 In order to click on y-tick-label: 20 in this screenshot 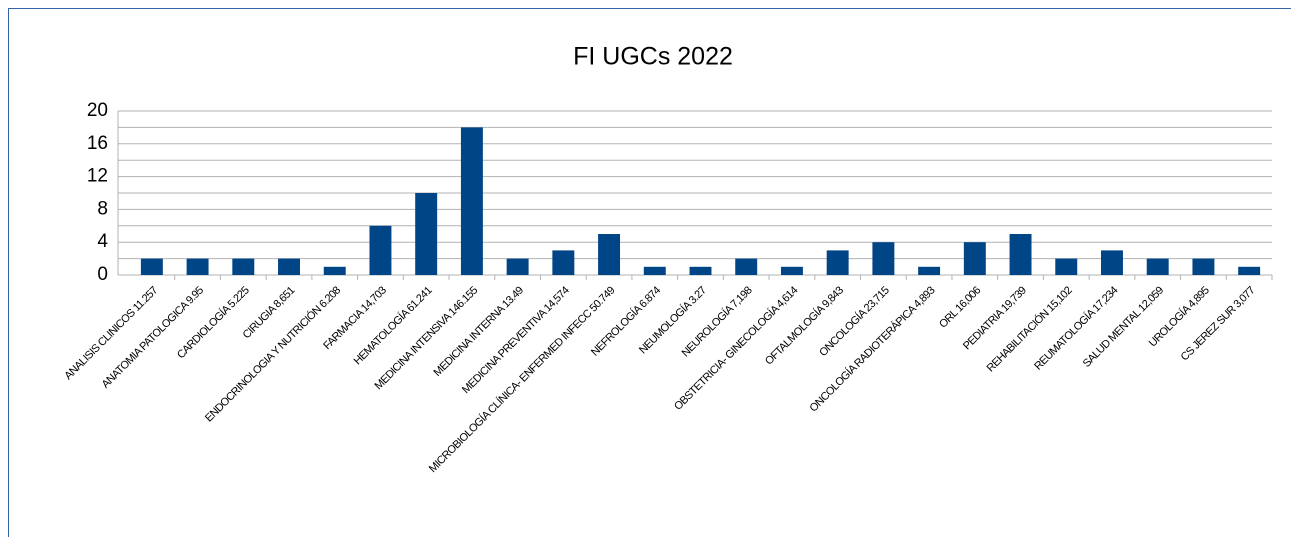, I will do `click(97, 110)`.